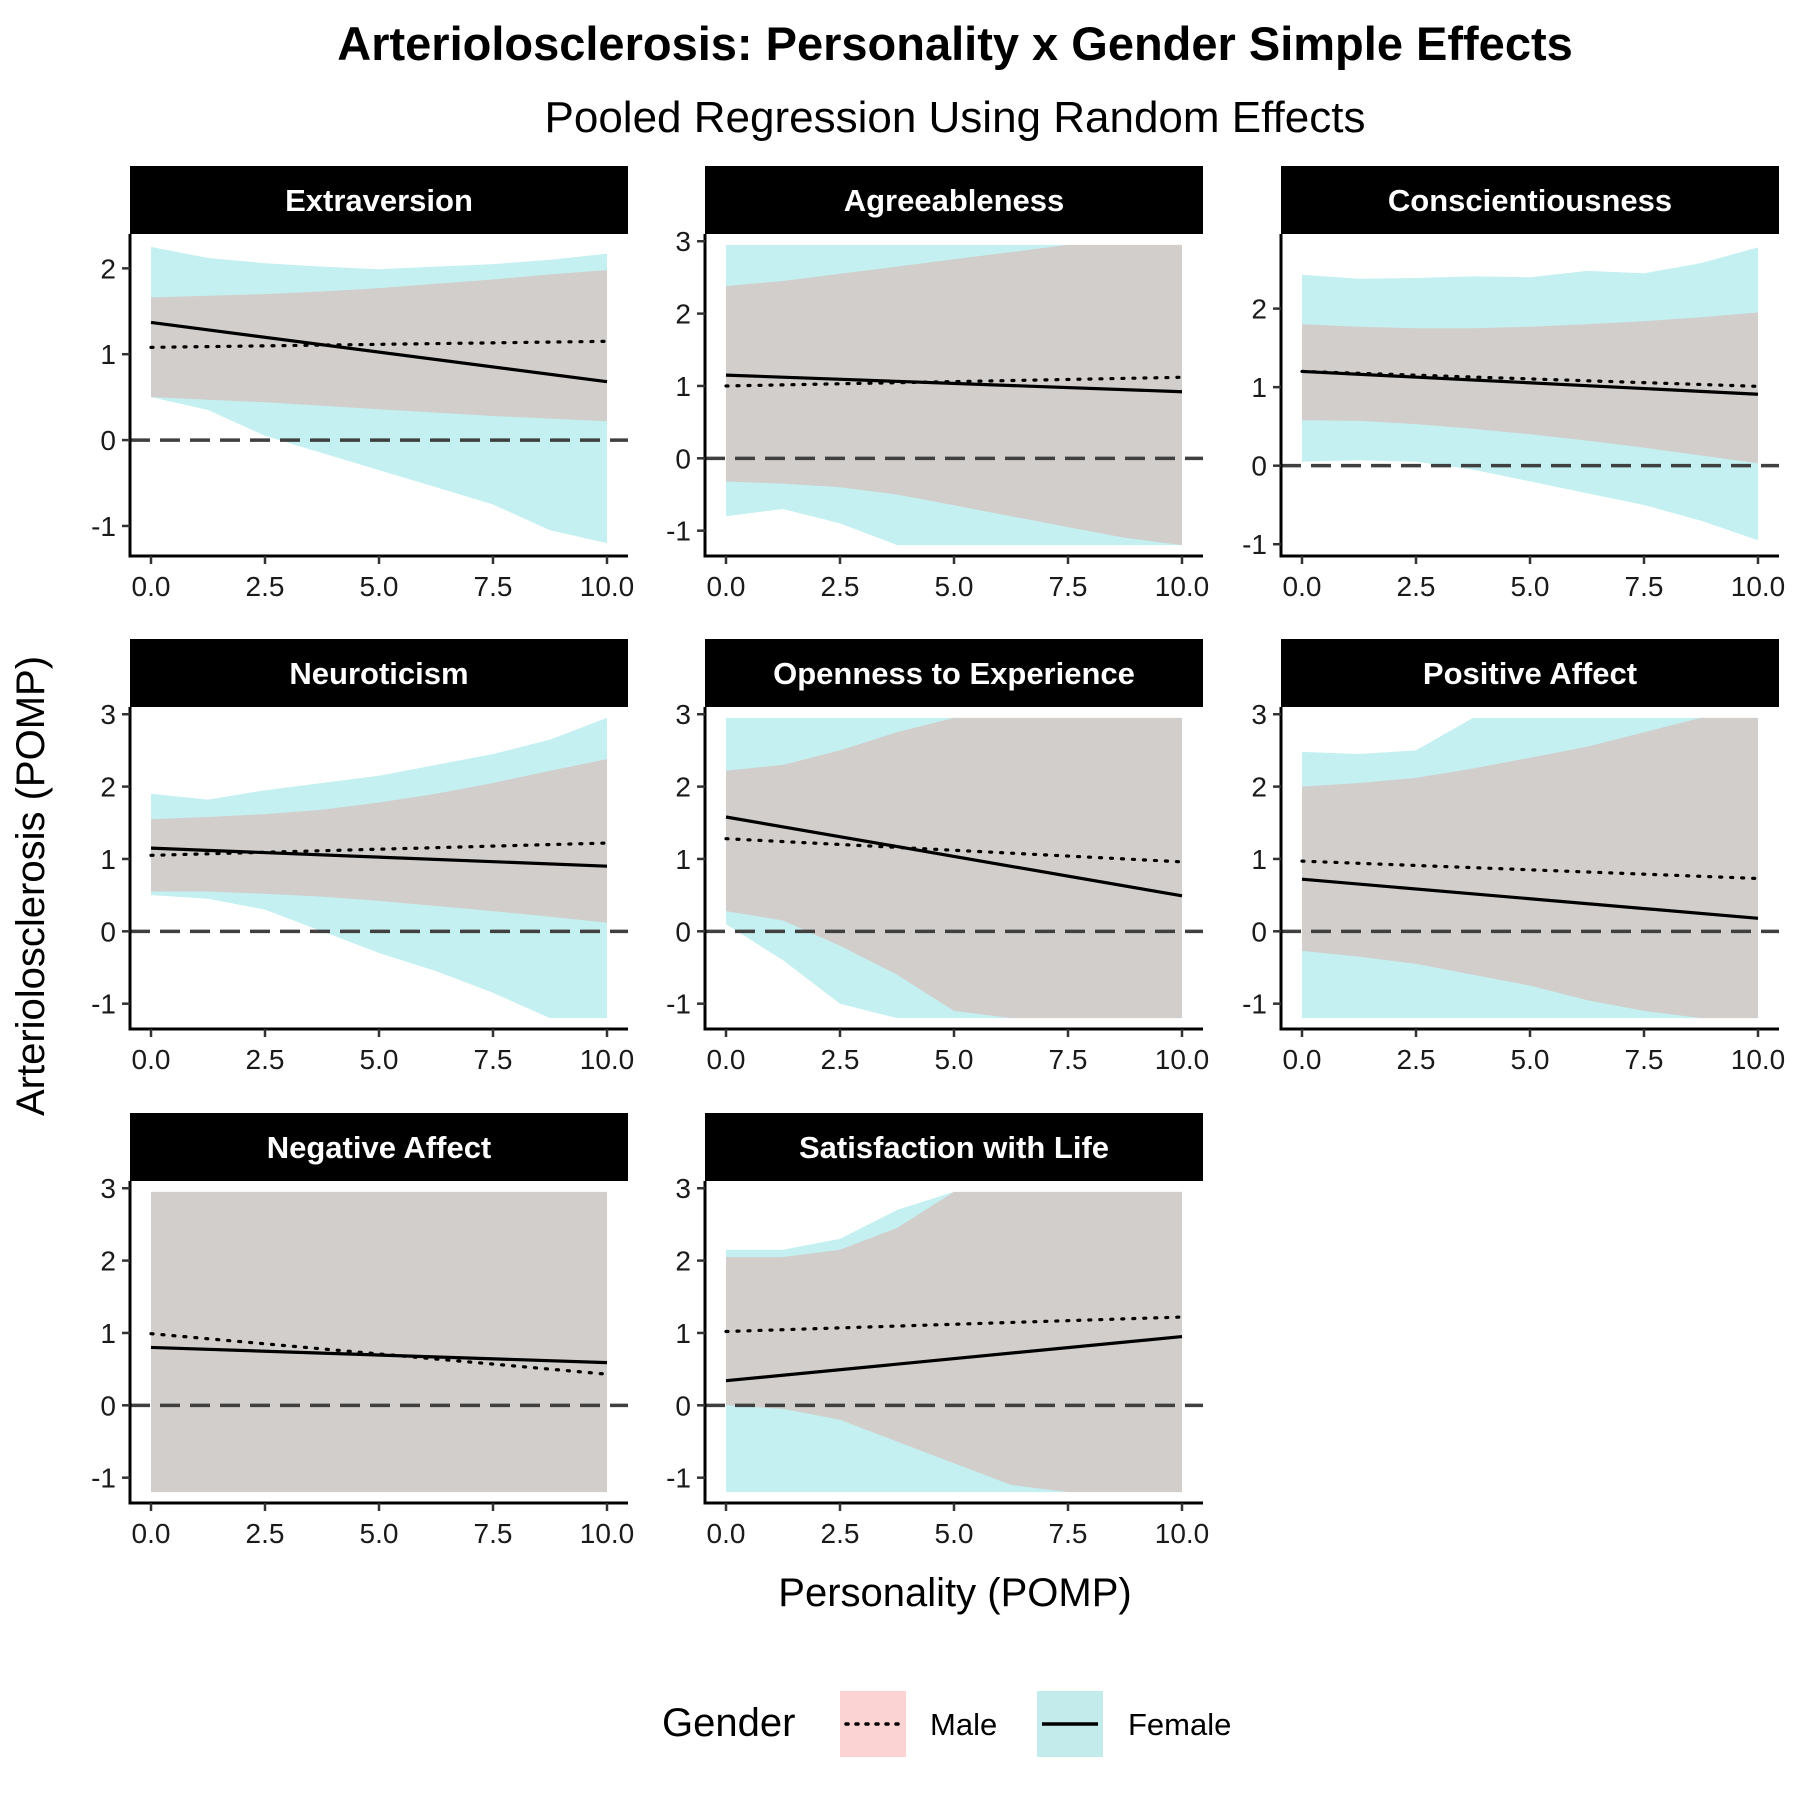  I want to click on strip-positive-affect, so click(1530, 673).